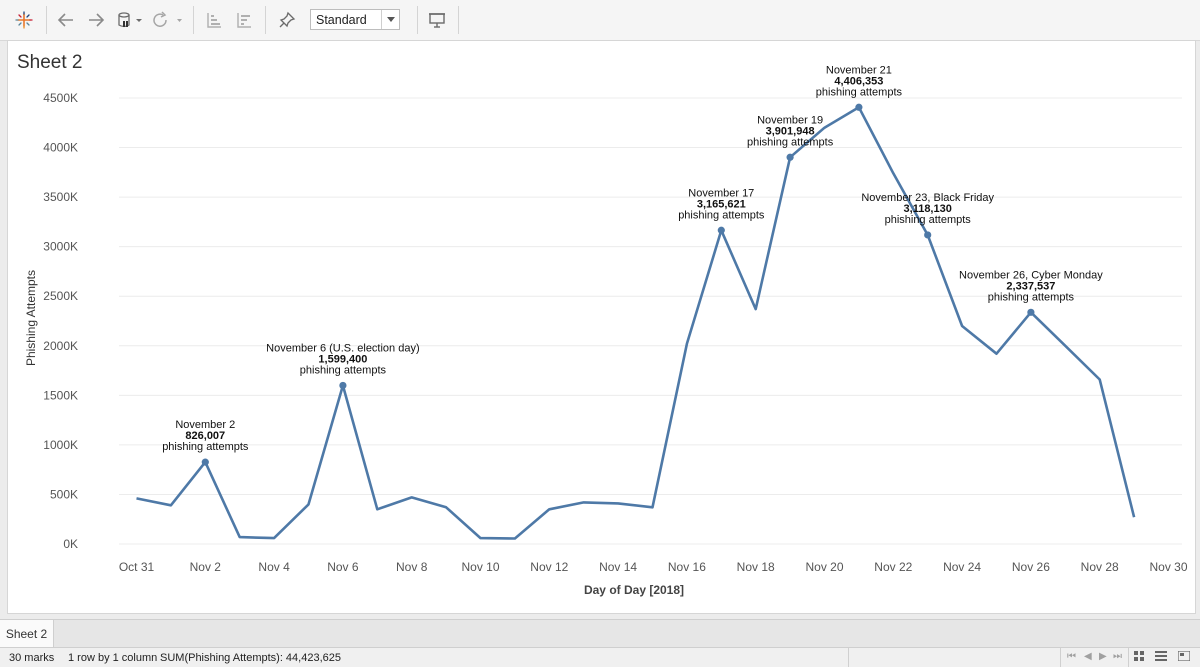 The width and height of the screenshot is (1200, 667). I want to click on refresh-icon, so click(167, 20).